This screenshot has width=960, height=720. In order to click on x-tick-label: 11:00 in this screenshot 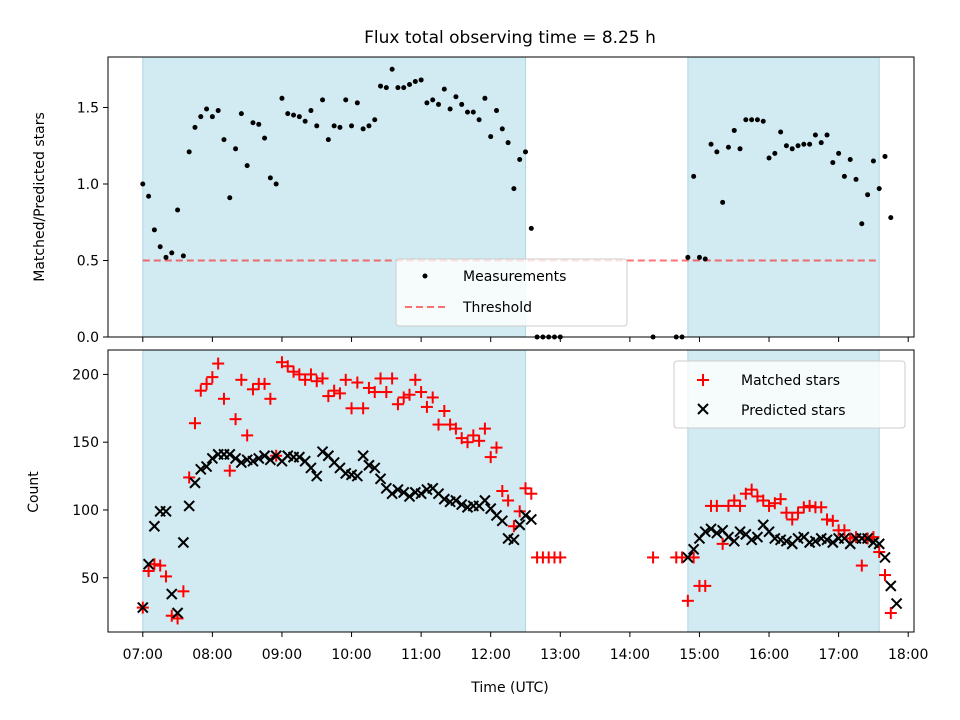, I will do `click(421, 655)`.